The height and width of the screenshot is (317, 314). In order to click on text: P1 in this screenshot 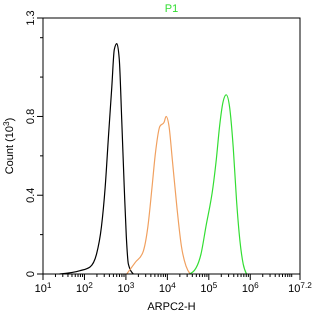, I will do `click(171, 9)`.